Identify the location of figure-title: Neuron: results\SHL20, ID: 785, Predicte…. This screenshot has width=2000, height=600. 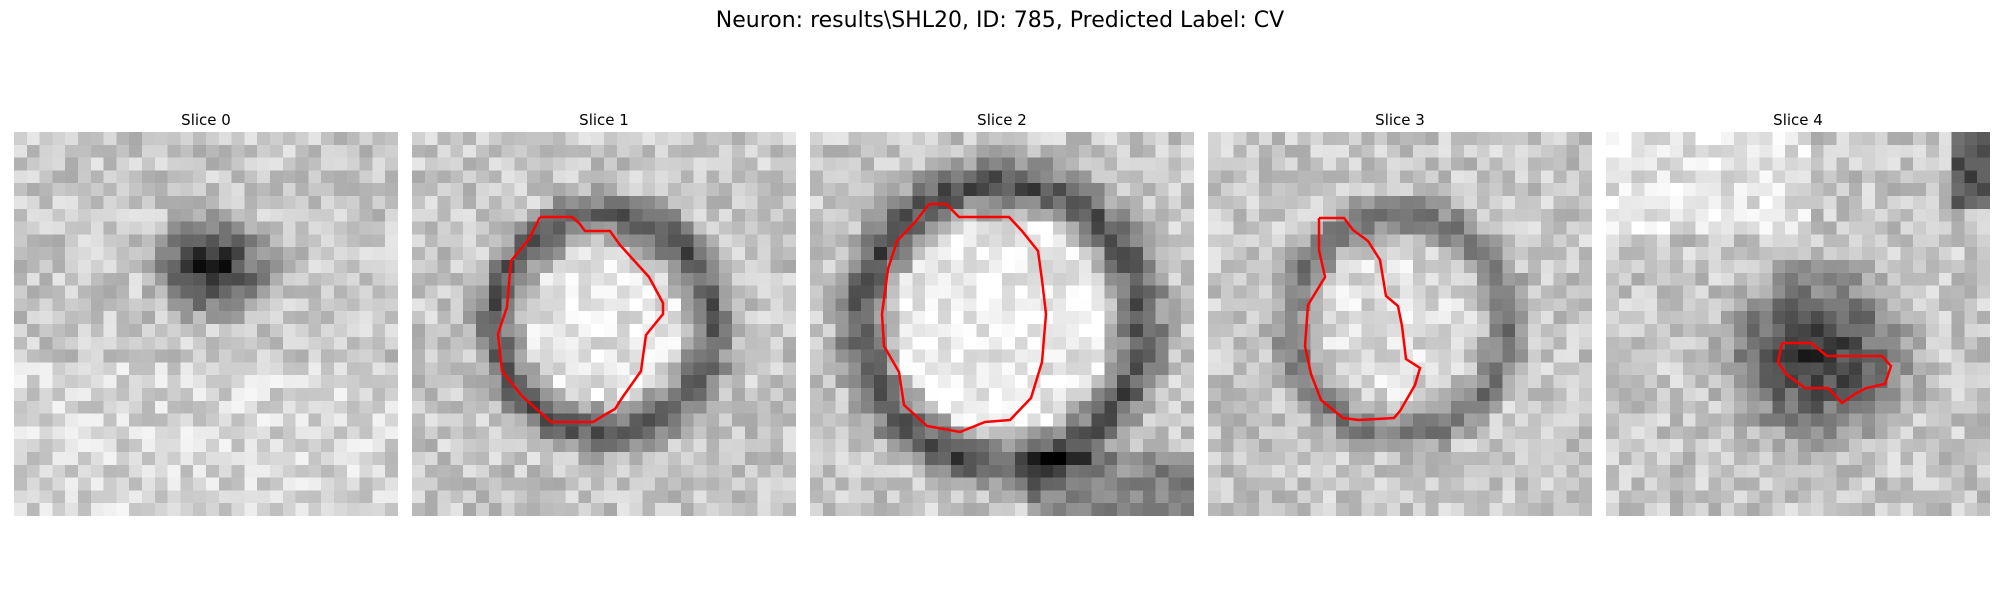
(1000, 20).